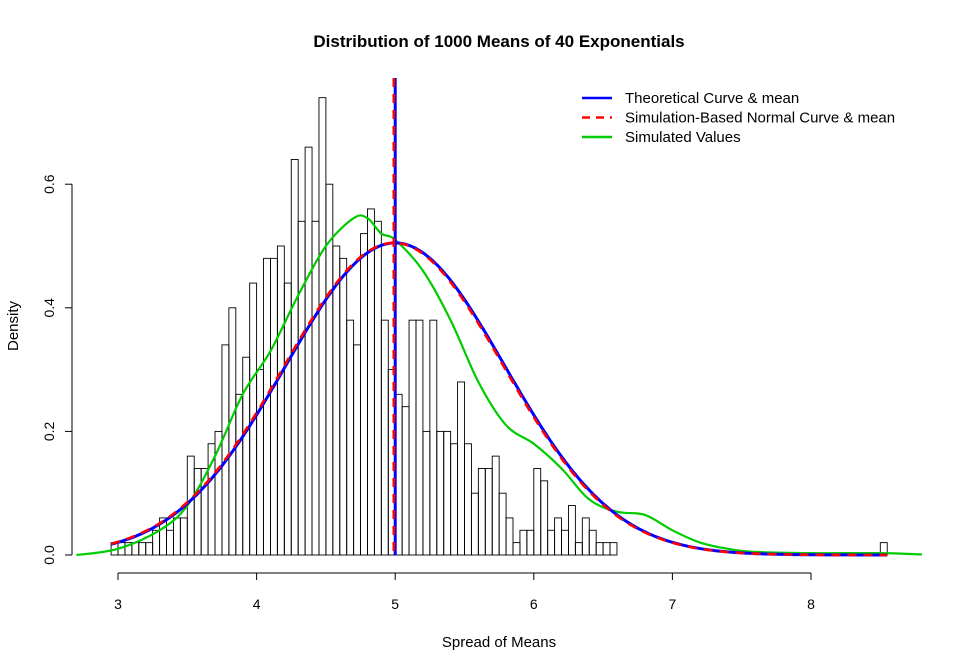  Describe the element at coordinates (13, 325) in the screenshot. I see `y-axis-label: Density` at that location.